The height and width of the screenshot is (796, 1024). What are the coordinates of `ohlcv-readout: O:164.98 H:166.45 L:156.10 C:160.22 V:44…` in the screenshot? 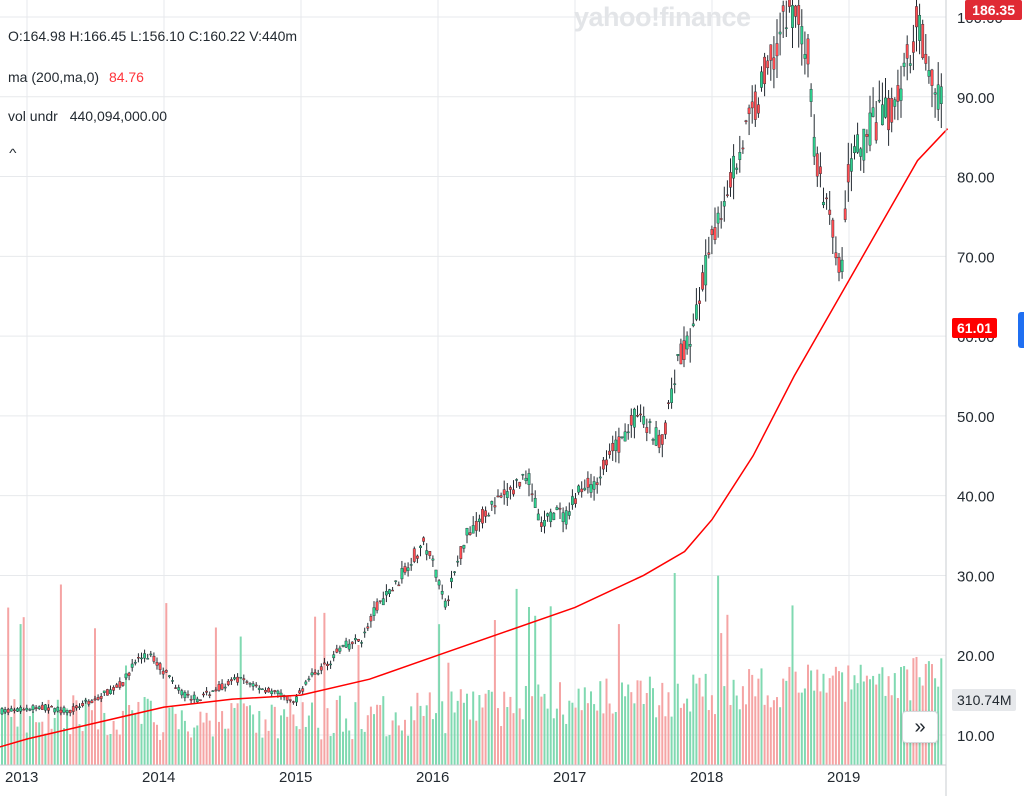 It's located at (153, 36).